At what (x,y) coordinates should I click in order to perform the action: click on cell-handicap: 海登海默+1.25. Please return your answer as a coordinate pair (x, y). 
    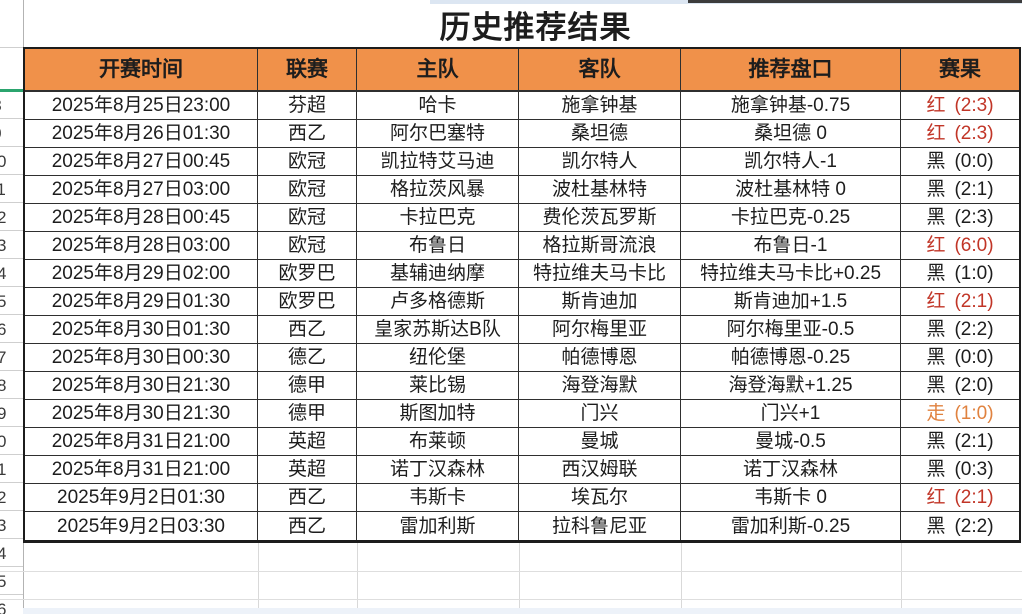
    Looking at the image, I should click on (791, 386).